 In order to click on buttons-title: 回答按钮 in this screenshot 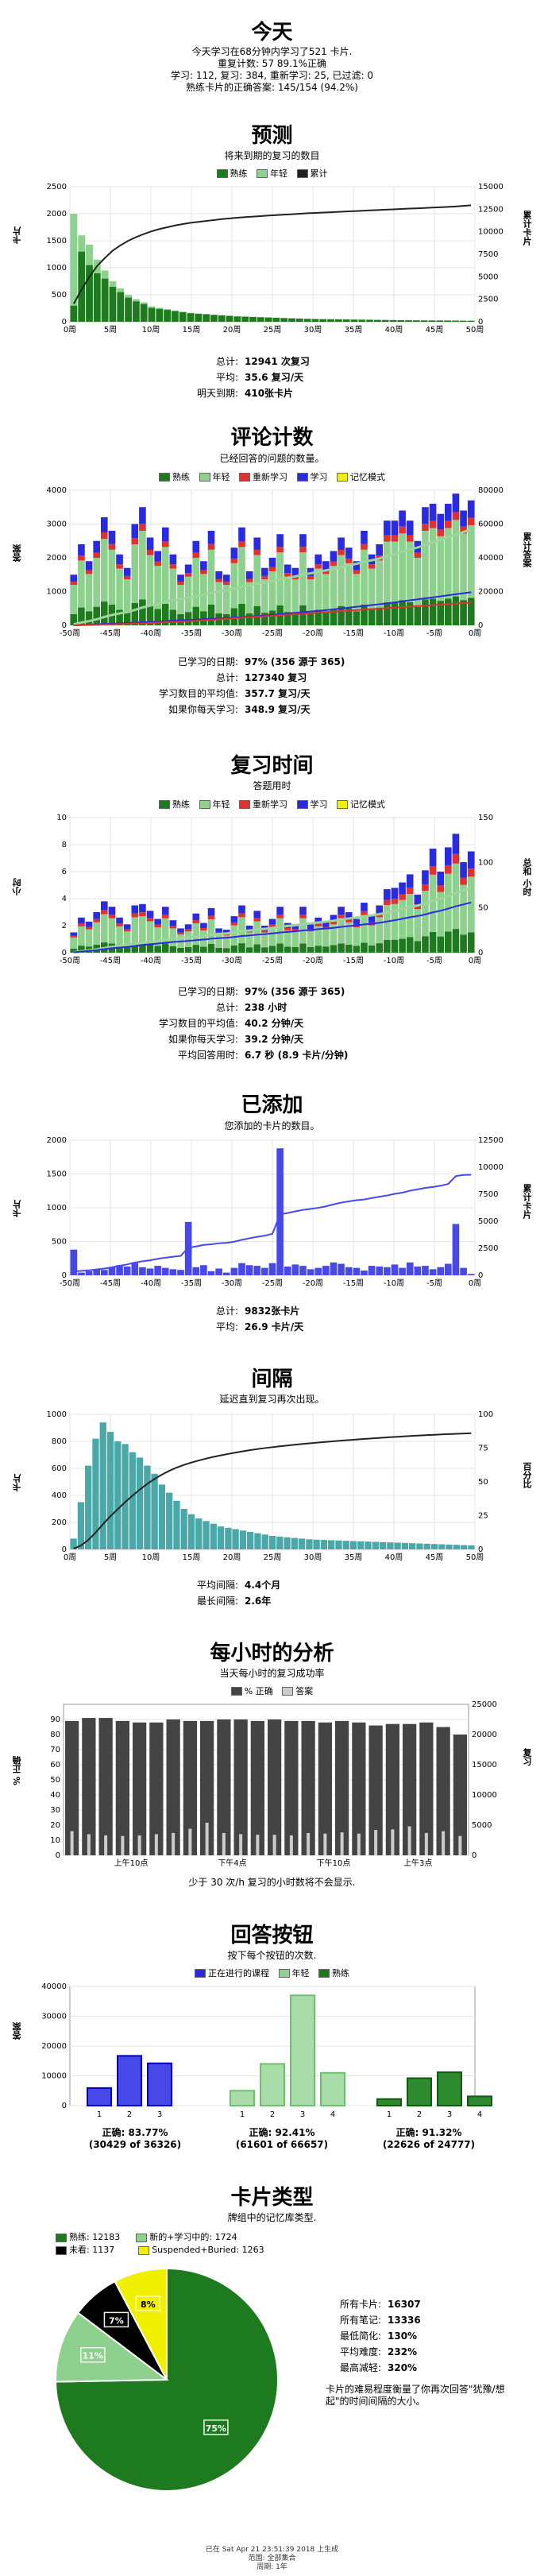, I will do `click(272, 1935)`.